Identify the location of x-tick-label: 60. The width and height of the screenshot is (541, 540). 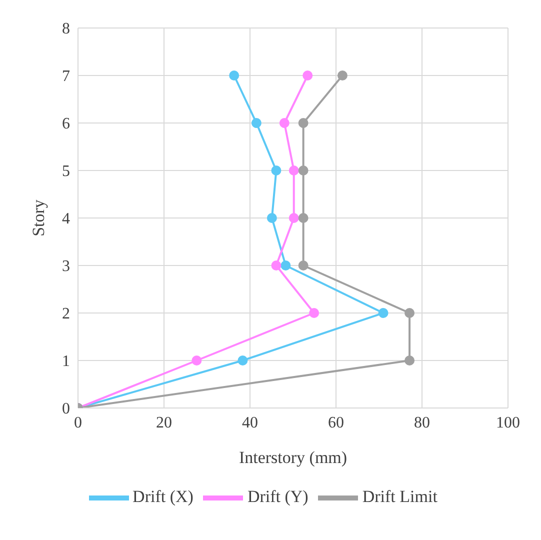
(336, 423).